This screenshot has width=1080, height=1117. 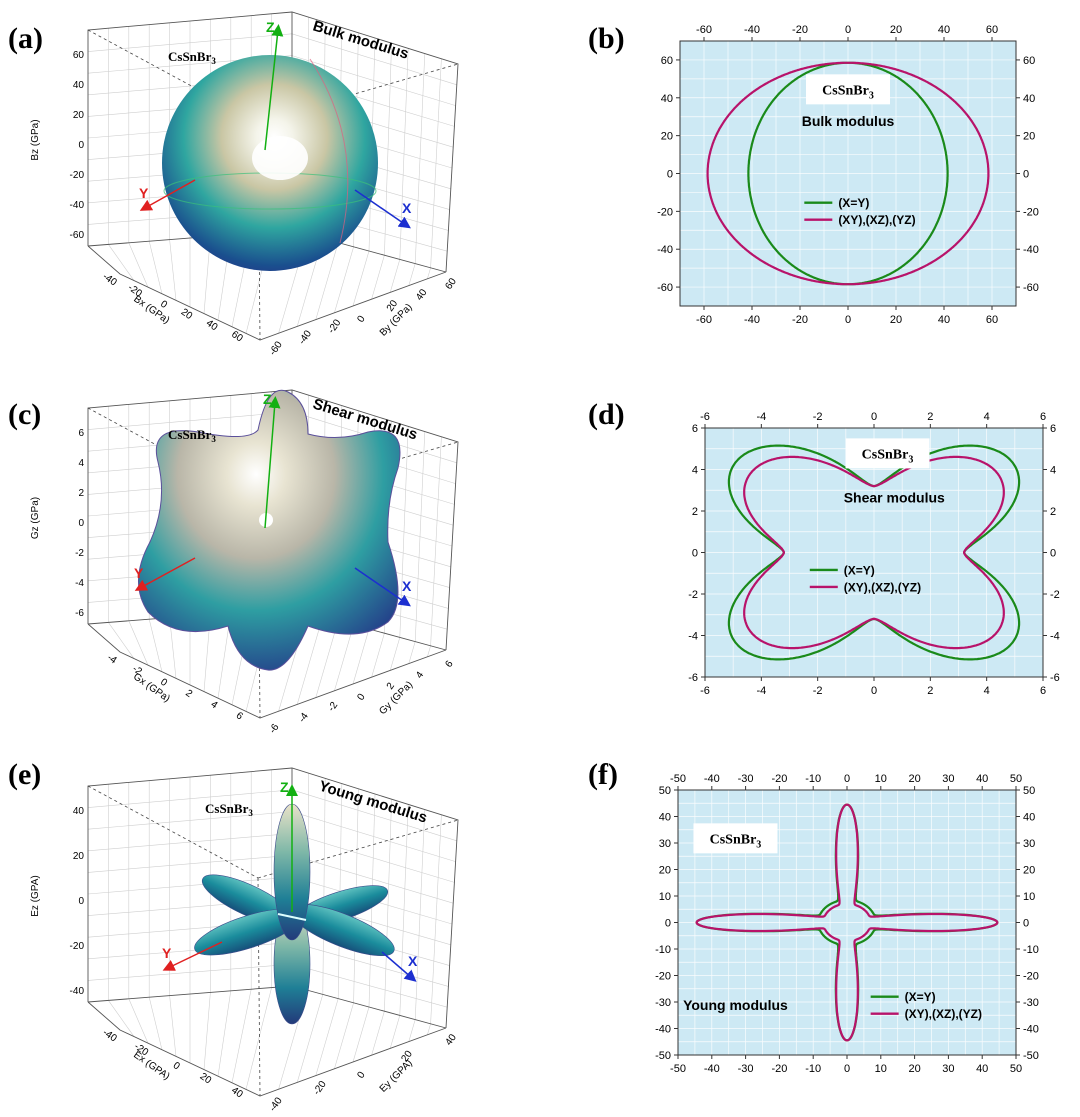 What do you see at coordinates (987, 417) in the screenshot?
I see `x-tick-label-top: 4` at bounding box center [987, 417].